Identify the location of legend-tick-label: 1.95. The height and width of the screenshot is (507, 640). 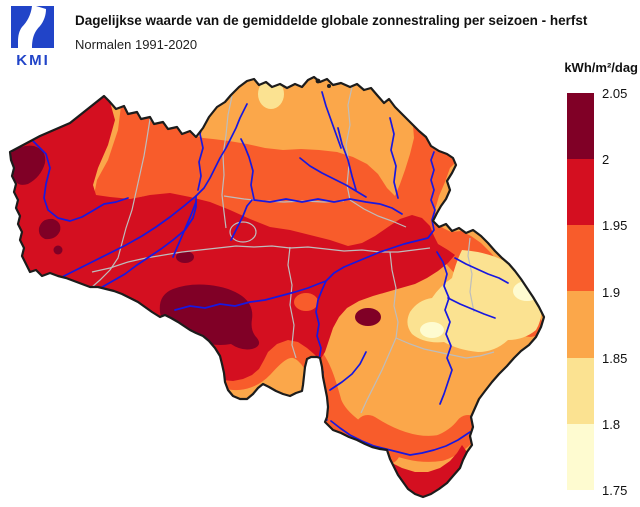
(615, 225).